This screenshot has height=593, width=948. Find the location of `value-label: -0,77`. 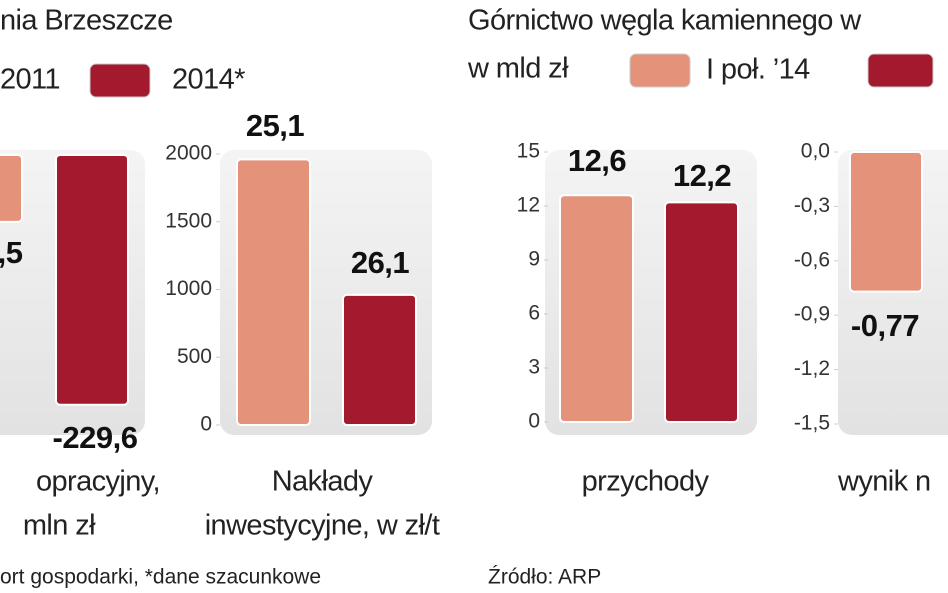

value-label: -0,77 is located at coordinates (885, 325).